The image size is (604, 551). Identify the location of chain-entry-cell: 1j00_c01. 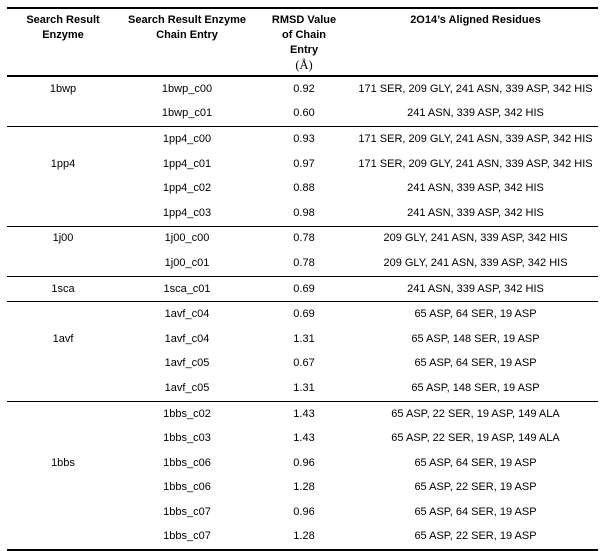
(187, 262).